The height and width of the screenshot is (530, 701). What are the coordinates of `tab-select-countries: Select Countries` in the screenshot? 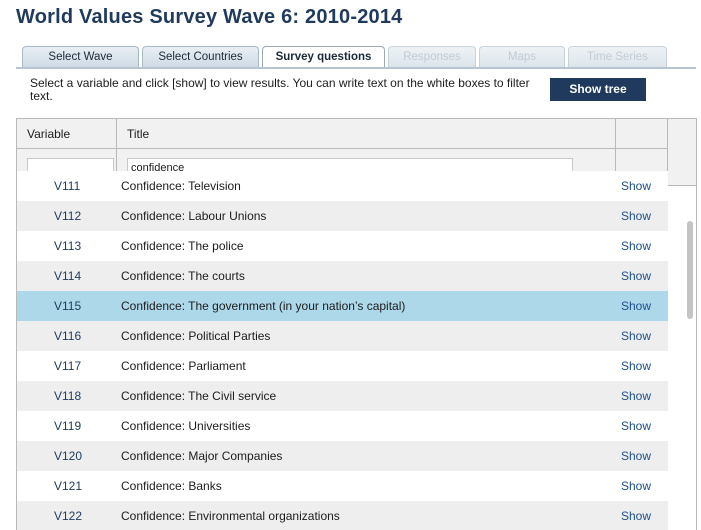 It's located at (200, 56).